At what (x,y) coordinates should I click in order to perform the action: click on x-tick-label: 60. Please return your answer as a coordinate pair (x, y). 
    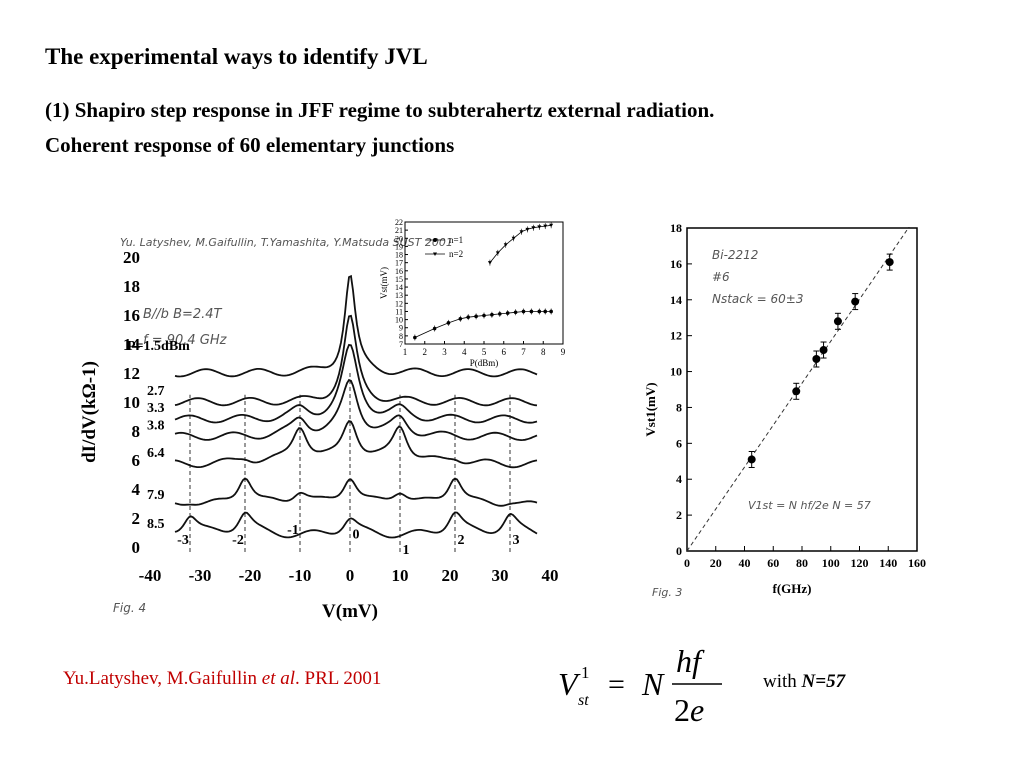
    Looking at the image, I should click on (773, 563).